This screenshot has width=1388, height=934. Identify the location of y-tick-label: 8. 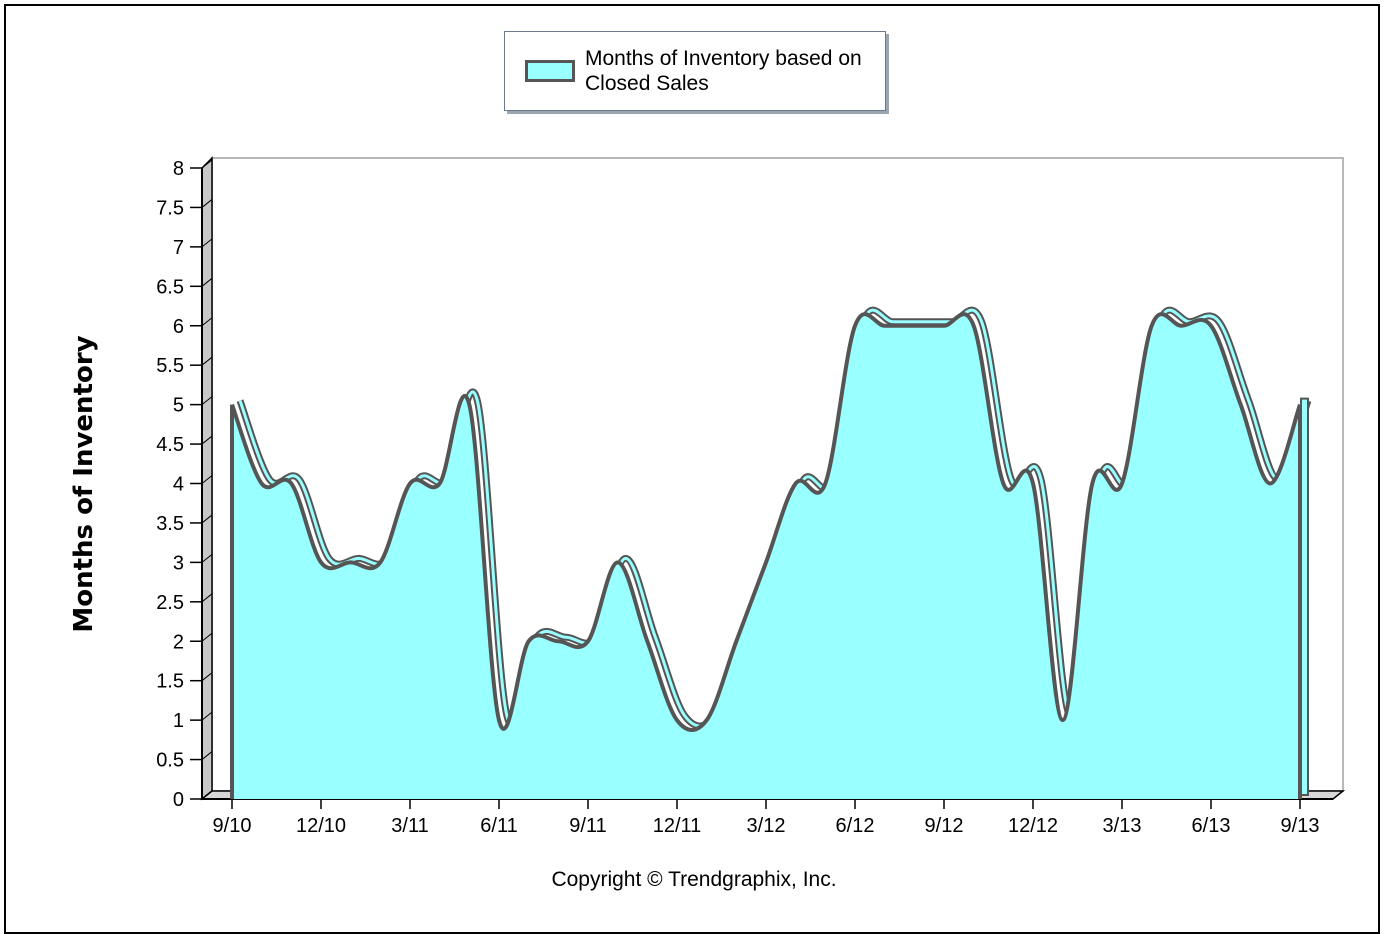
(178, 169).